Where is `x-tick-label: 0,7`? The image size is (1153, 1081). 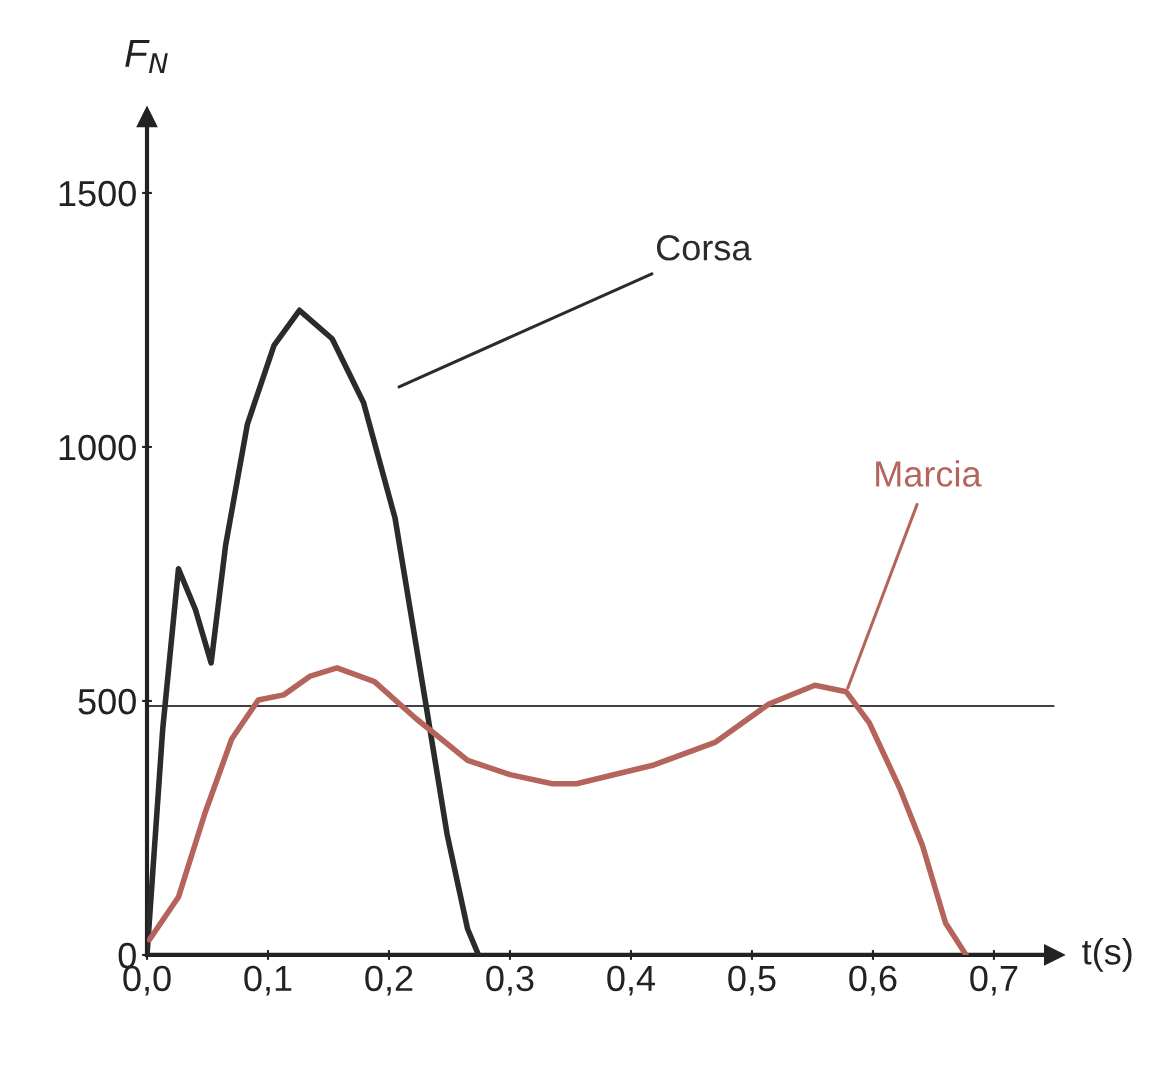
x-tick-label: 0,7 is located at coordinates (994, 980).